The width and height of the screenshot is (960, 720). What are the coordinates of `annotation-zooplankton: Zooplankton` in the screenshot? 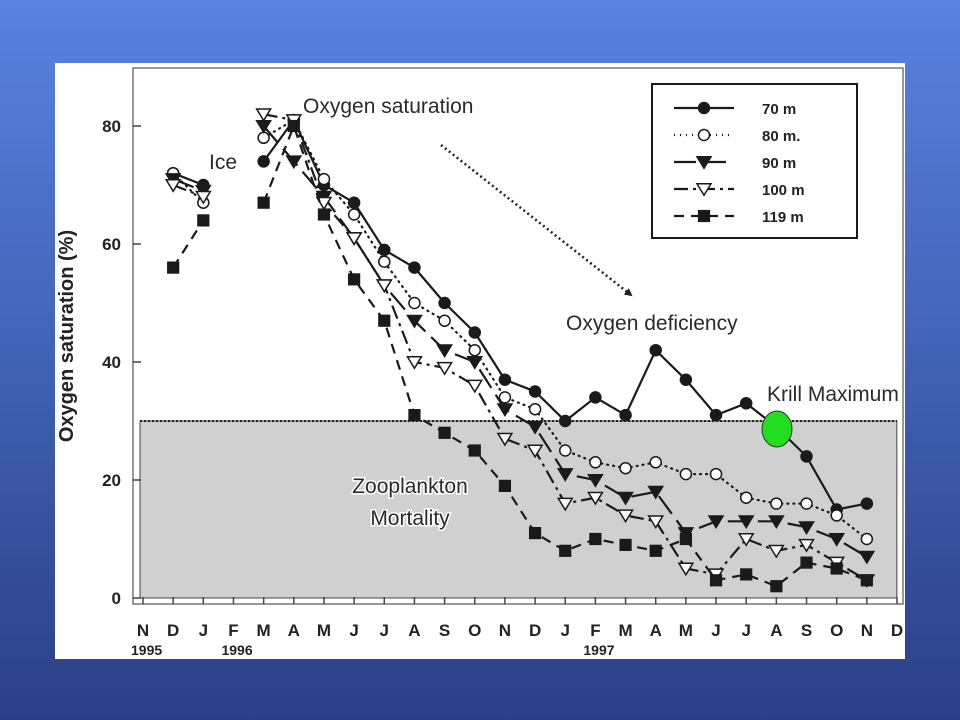 It's located at (410, 486).